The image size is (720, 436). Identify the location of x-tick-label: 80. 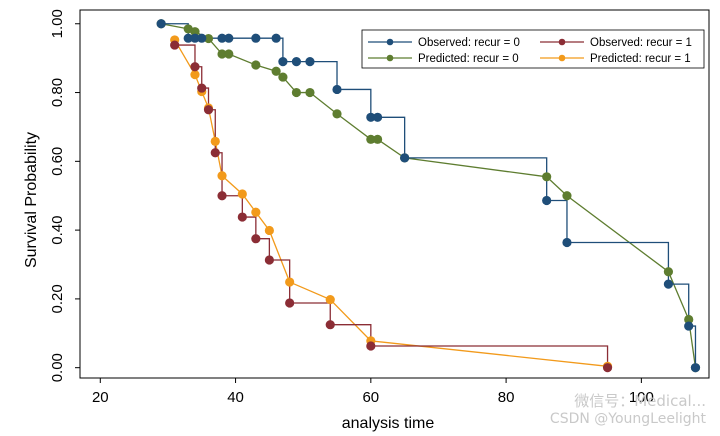
(506, 397).